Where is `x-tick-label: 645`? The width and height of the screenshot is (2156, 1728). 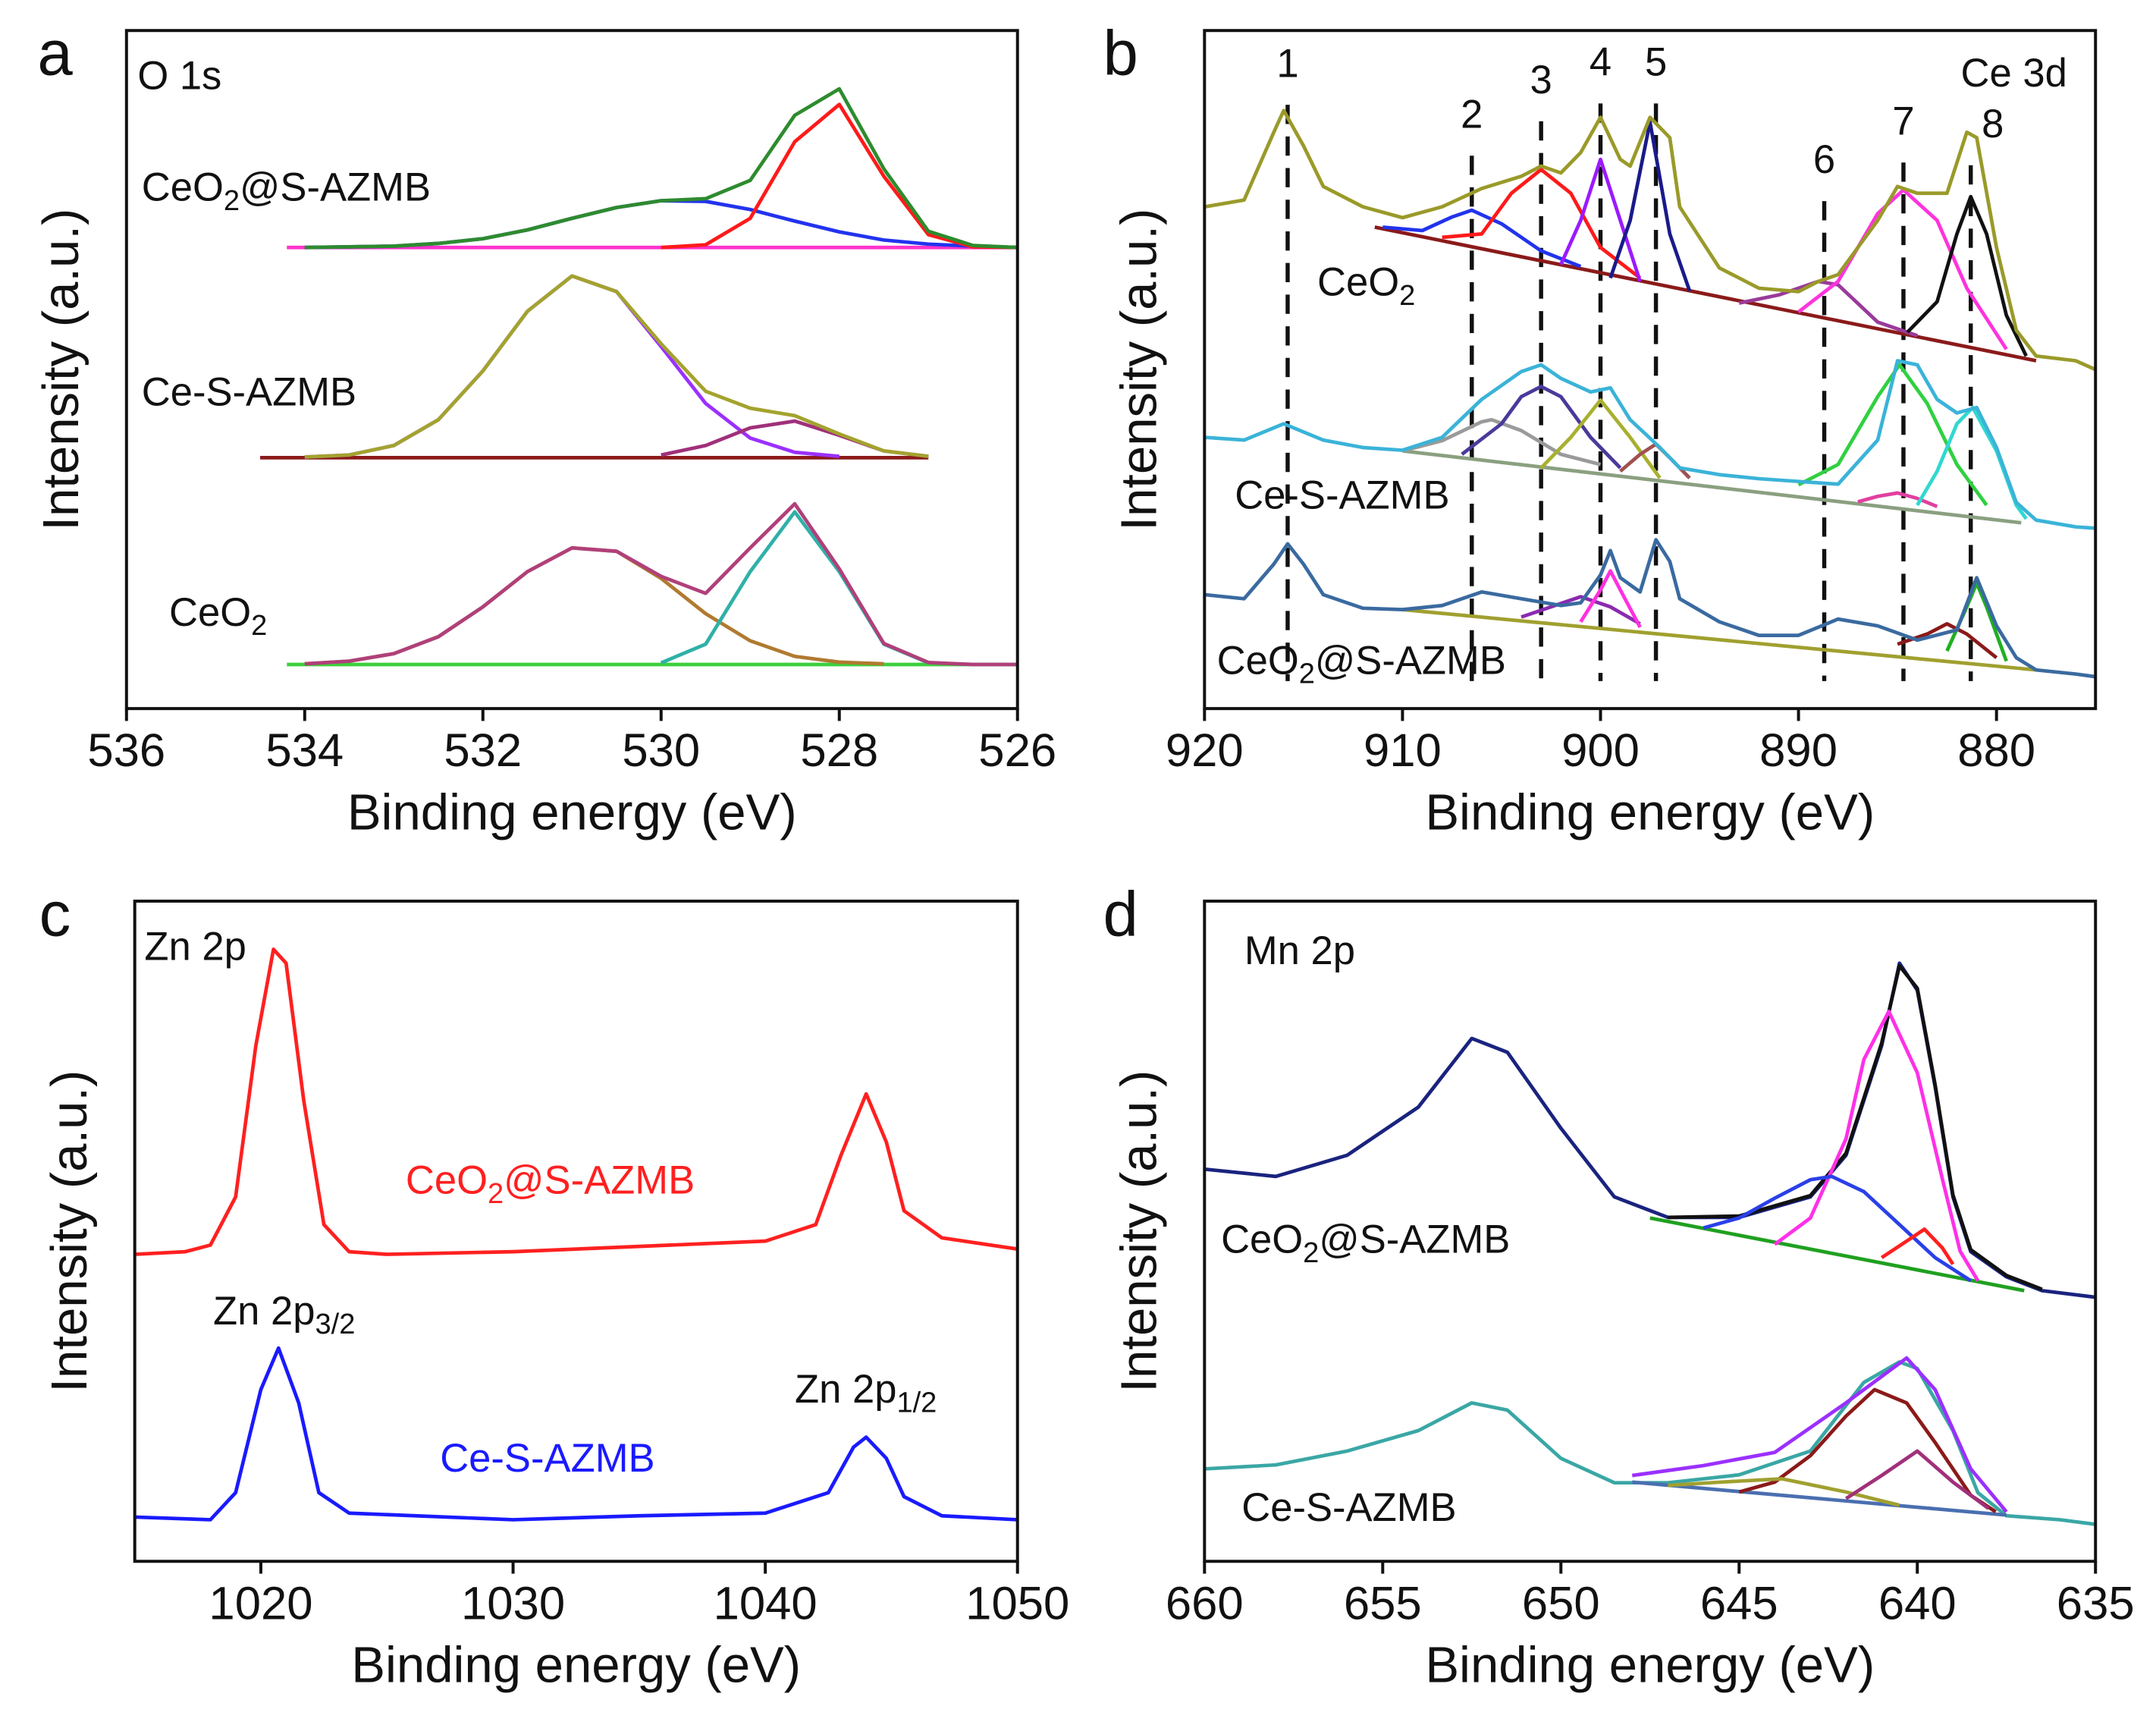
x-tick-label: 645 is located at coordinates (1739, 1603).